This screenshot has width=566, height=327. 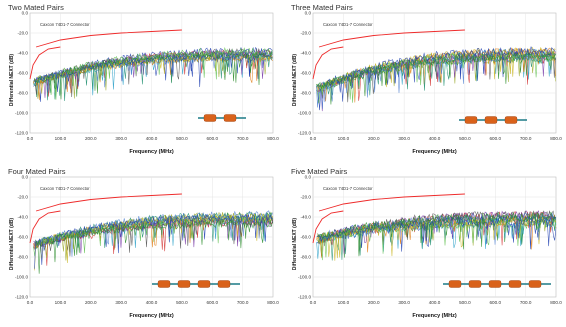 I want to click on chart-title: Two Mated Pairs, so click(x=36, y=7).